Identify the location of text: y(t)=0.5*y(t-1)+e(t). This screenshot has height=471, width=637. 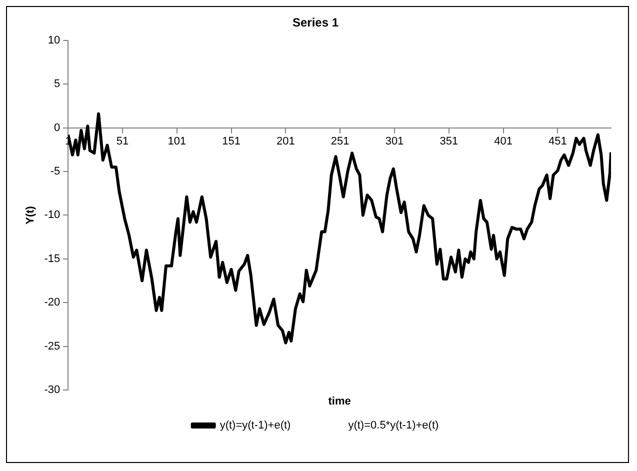
(393, 426).